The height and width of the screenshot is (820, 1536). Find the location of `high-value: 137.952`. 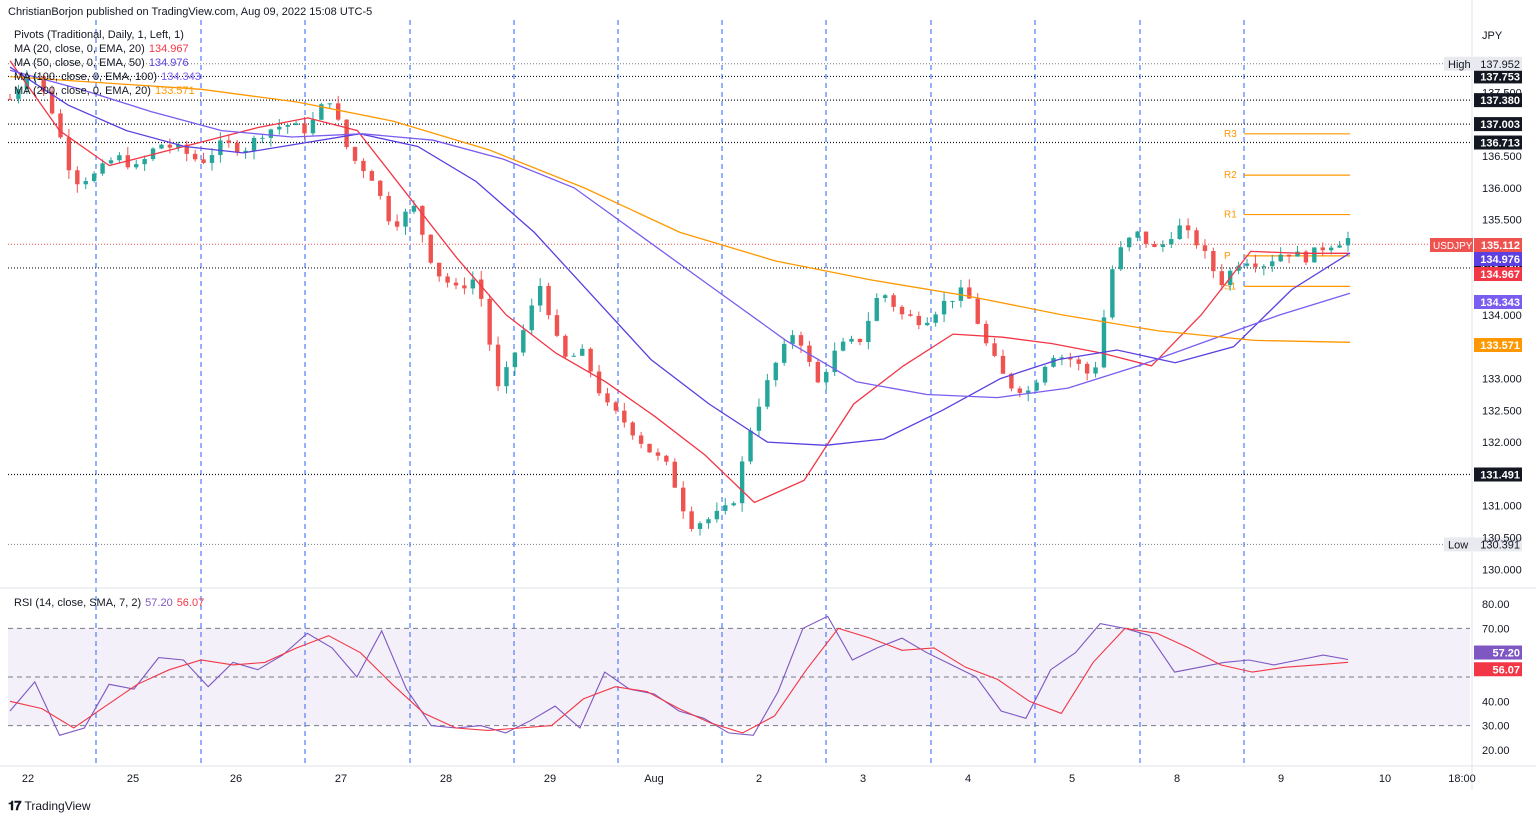

high-value: 137.952 is located at coordinates (1500, 65).